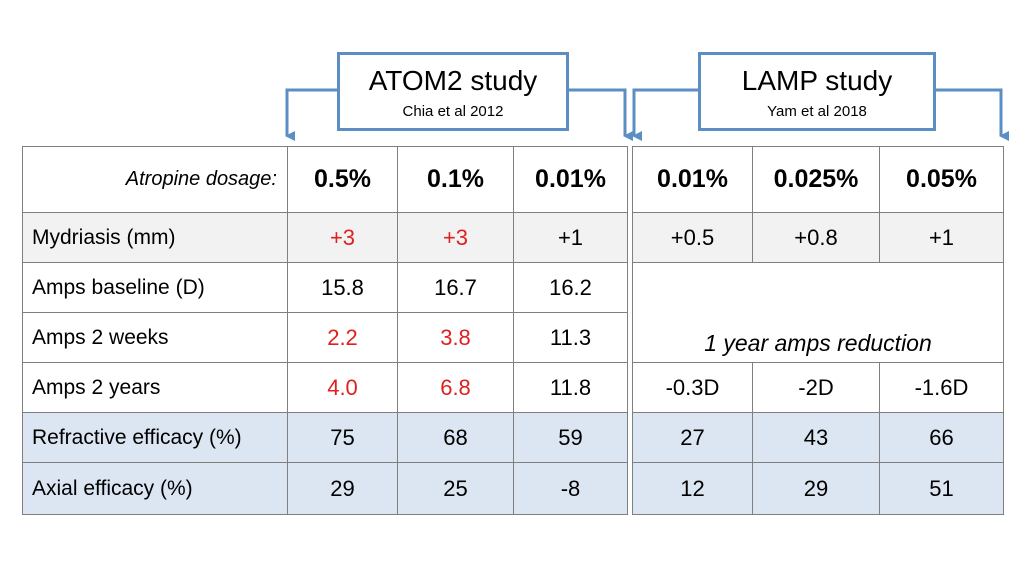 The image size is (1024, 576). I want to click on table-cell: -0.3D, so click(692, 387).